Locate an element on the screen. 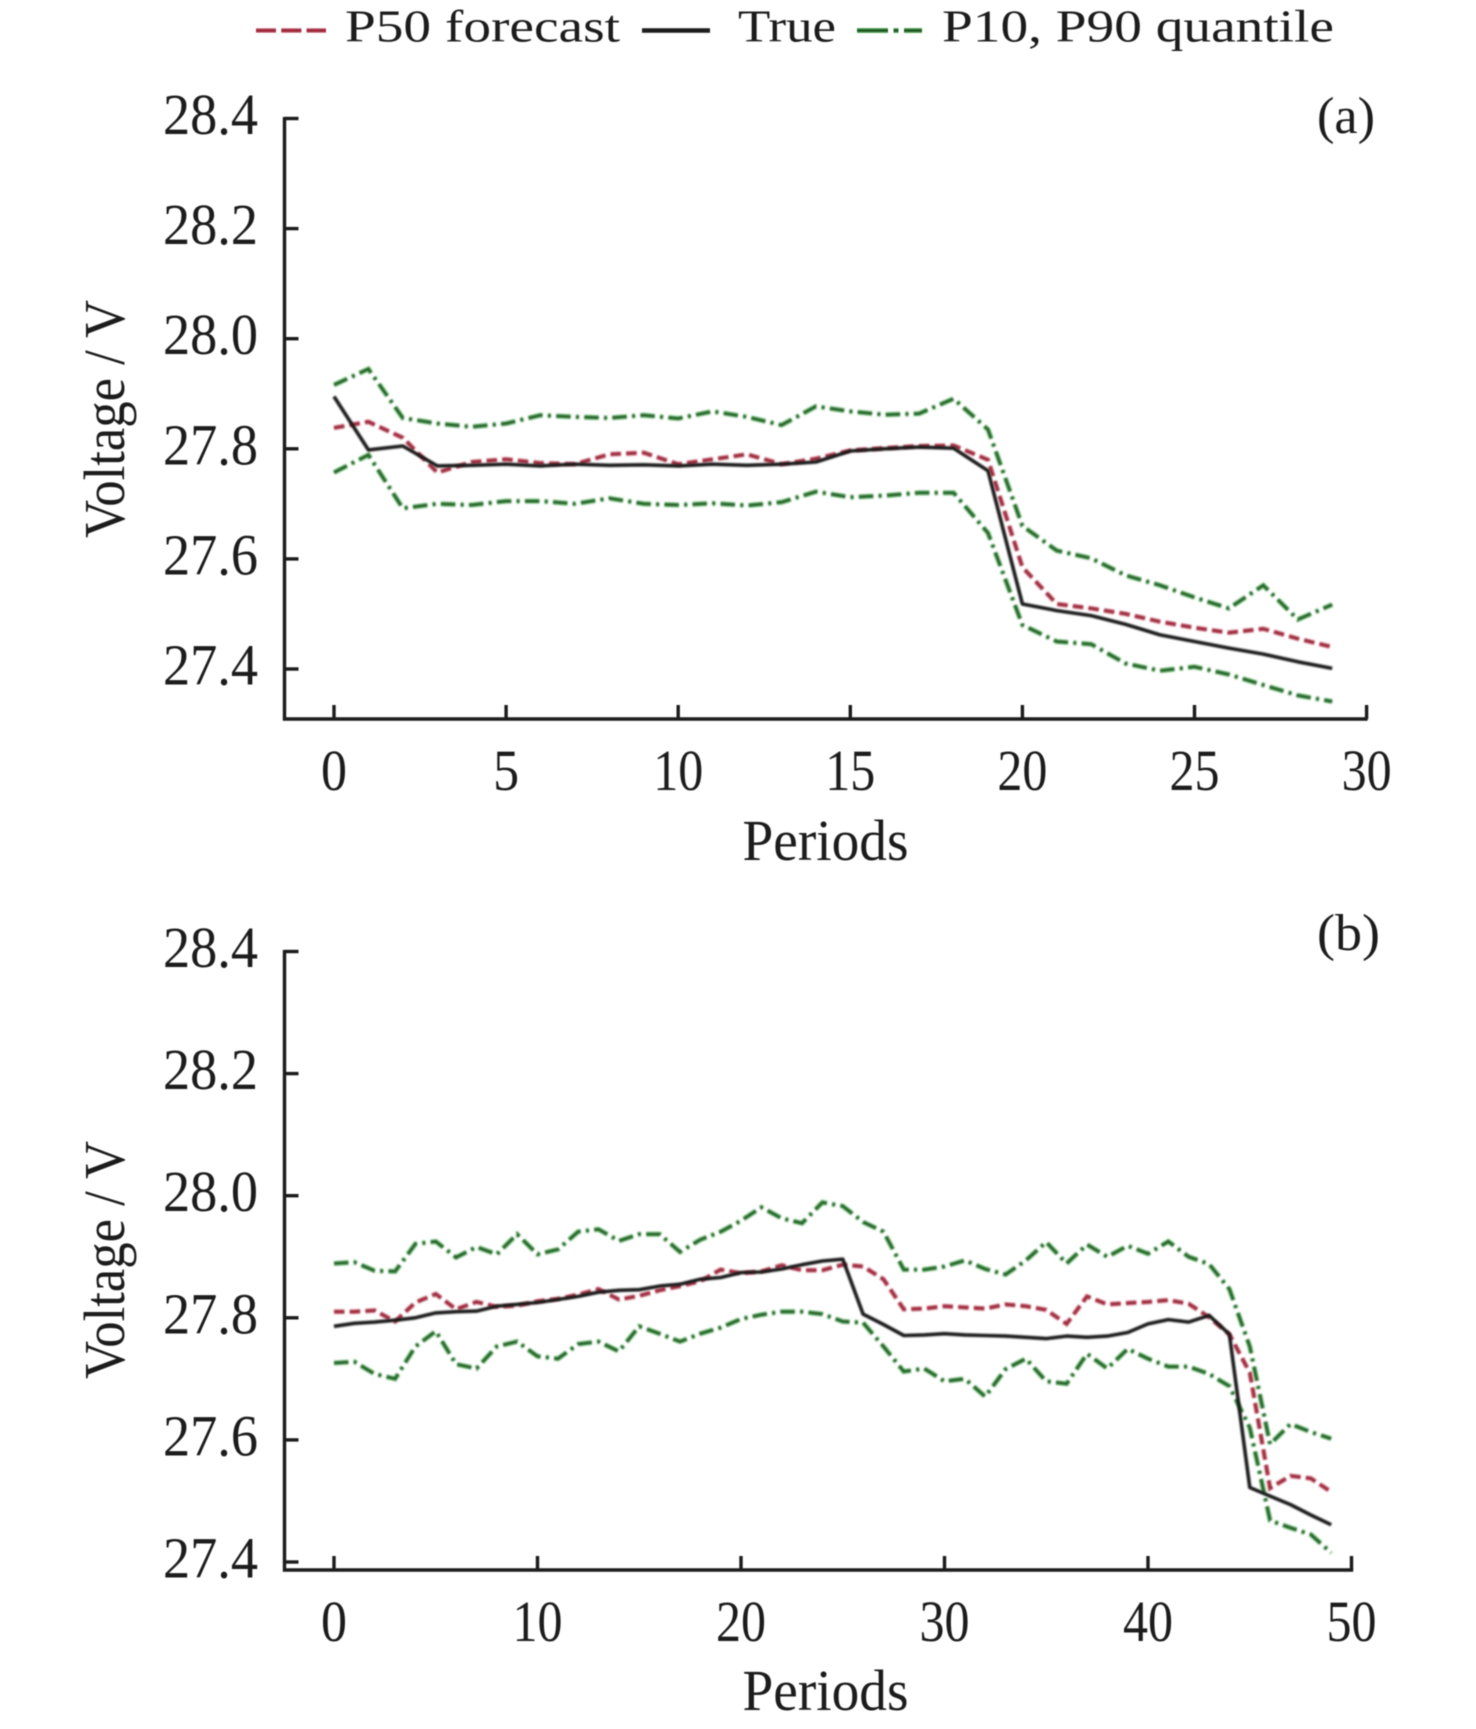 This screenshot has width=1476, height=1729. svg-text: 25 is located at coordinates (1195, 770).